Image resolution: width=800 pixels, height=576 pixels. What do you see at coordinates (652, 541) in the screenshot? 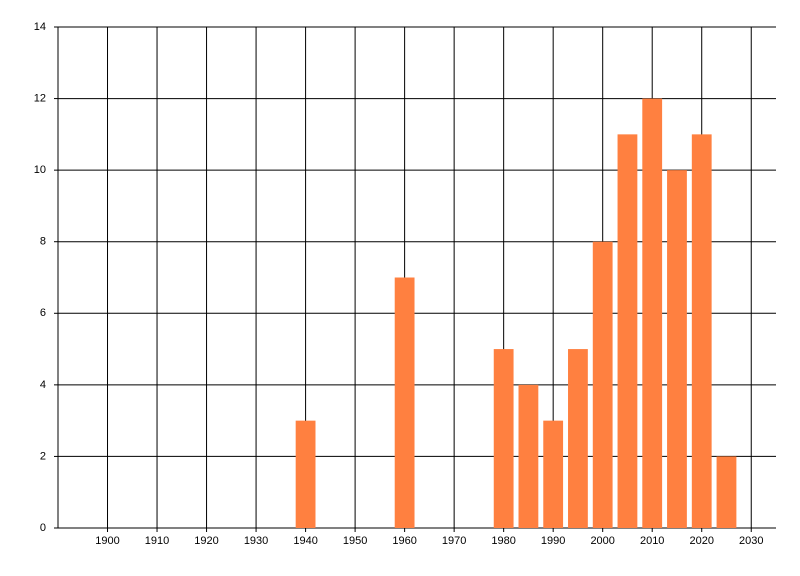
I see `x-tick-label: 2010` at bounding box center [652, 541].